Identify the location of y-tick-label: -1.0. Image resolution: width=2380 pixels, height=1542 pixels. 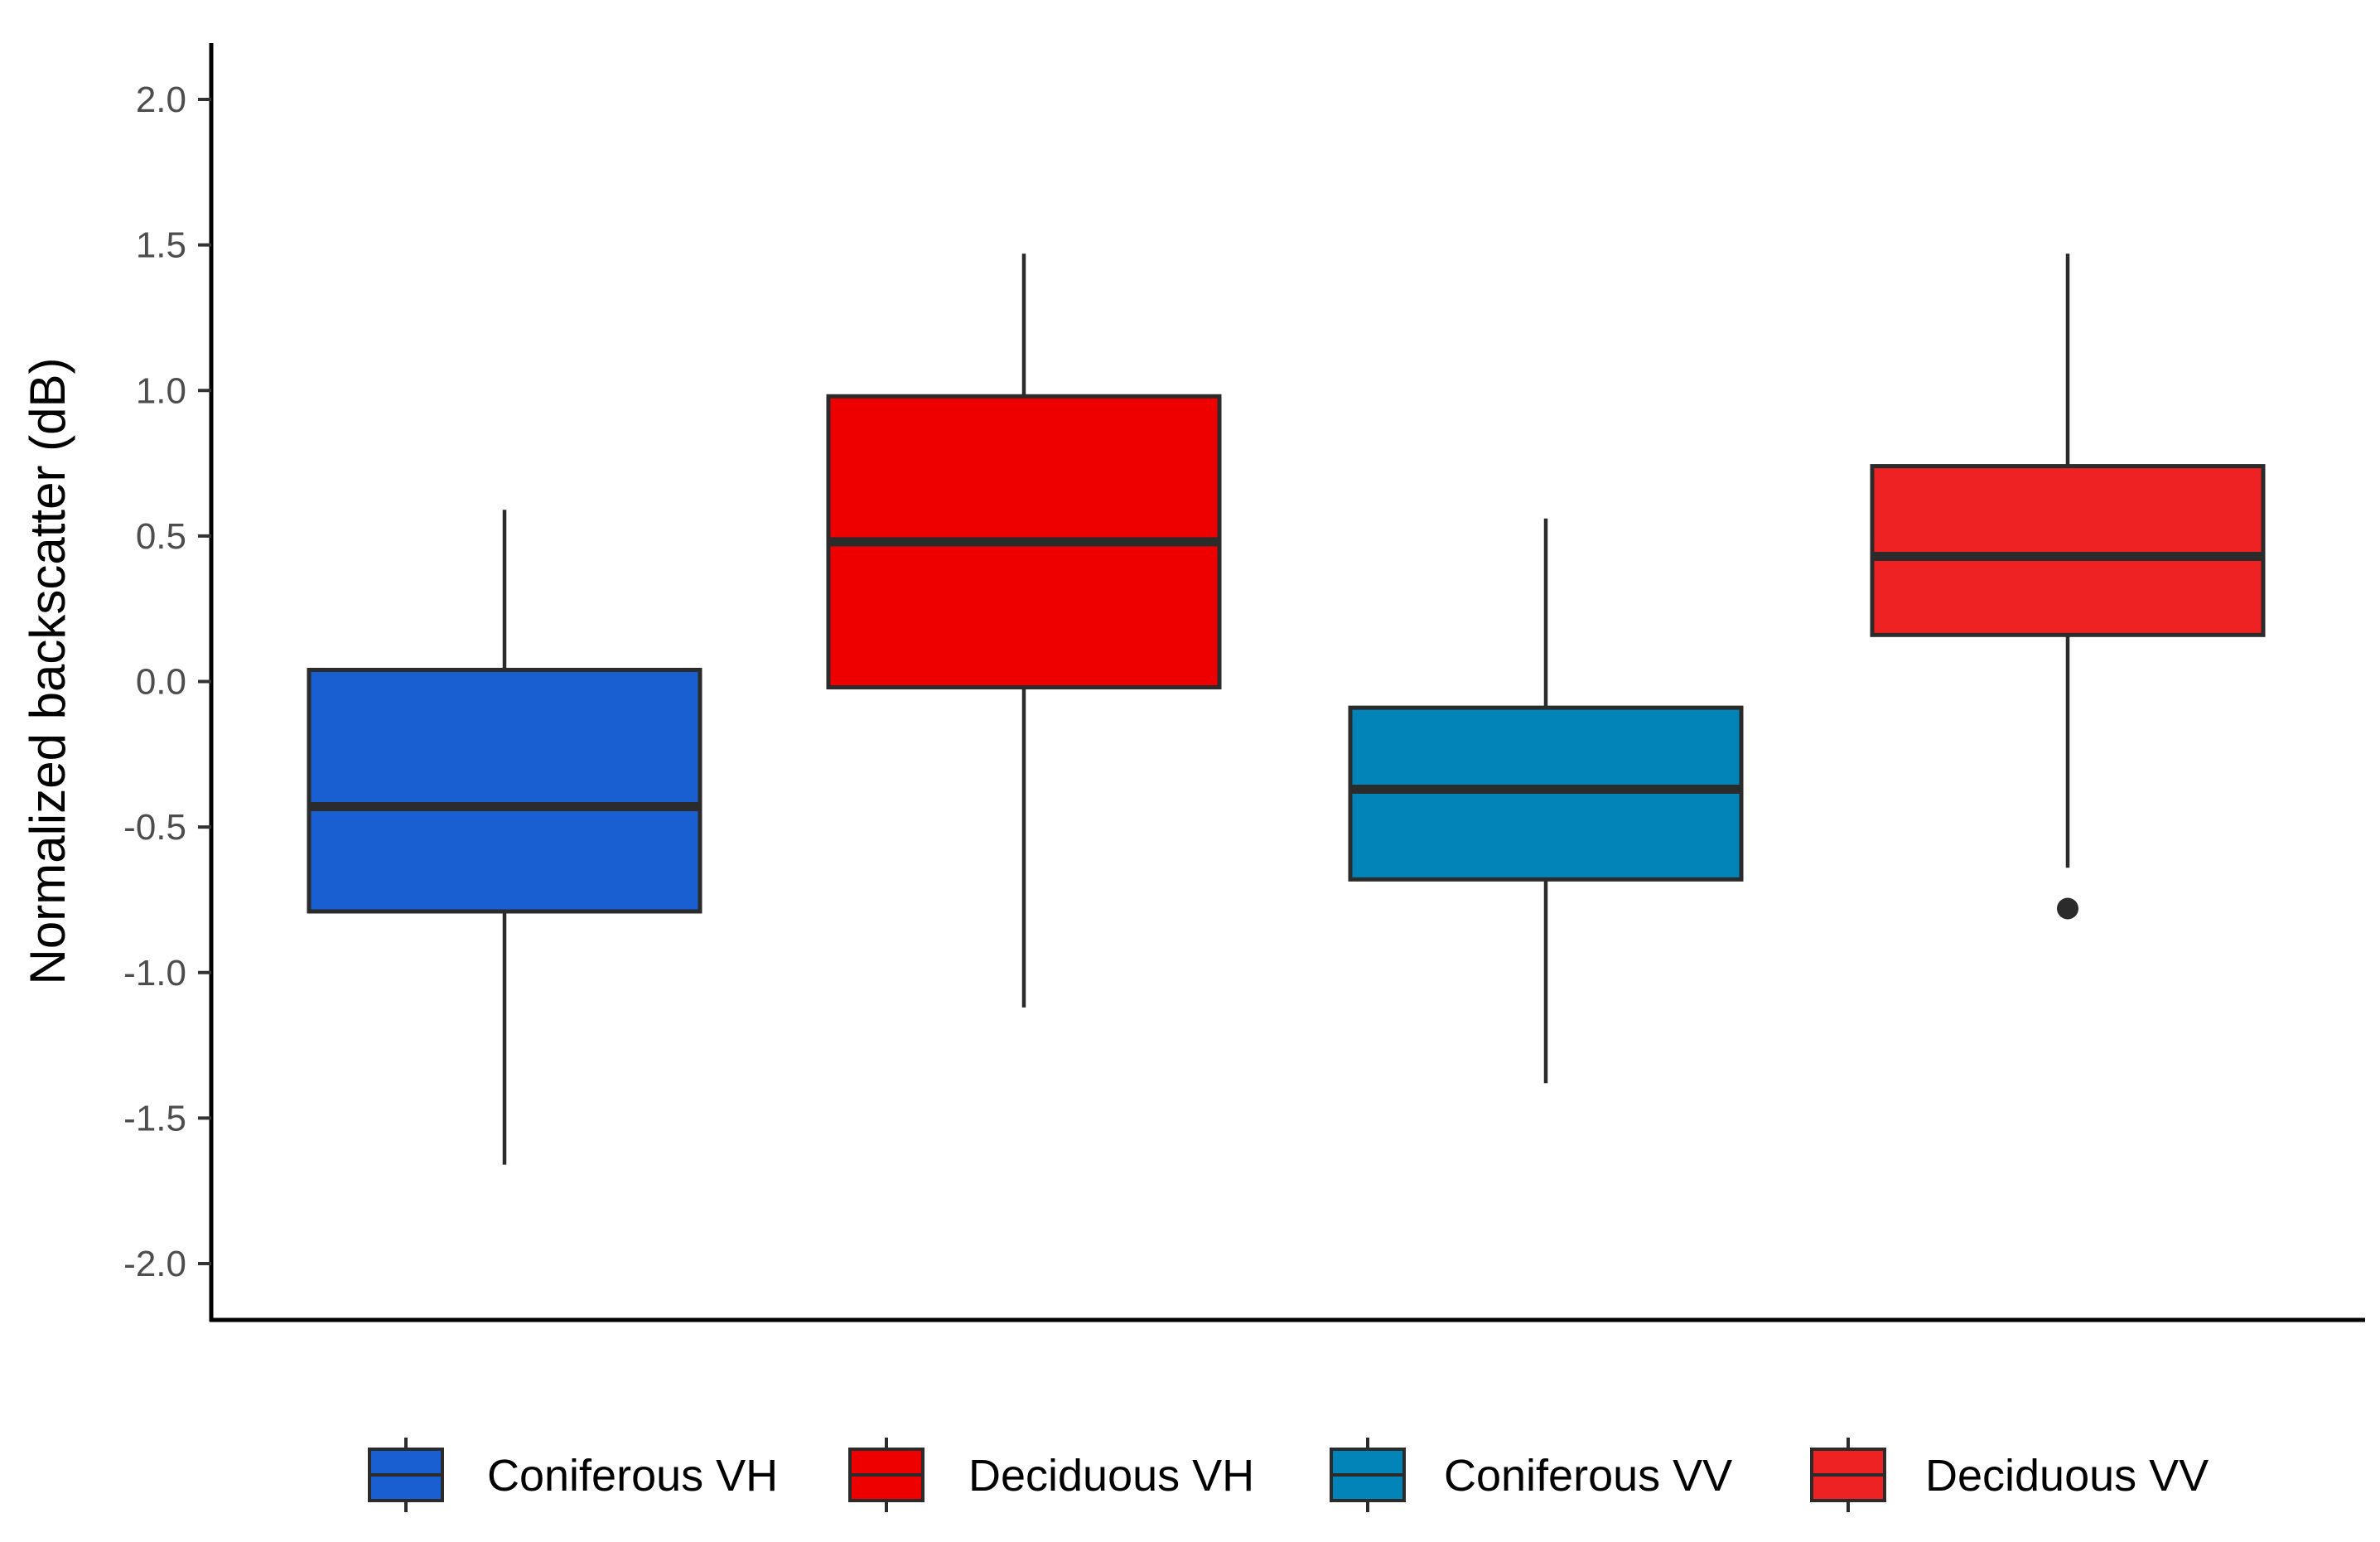
(154, 973).